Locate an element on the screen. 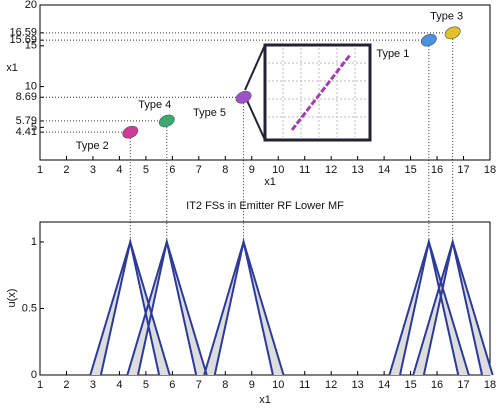 This screenshot has width=500, height=411. y-tick-label: 16.59 is located at coordinates (23, 33).